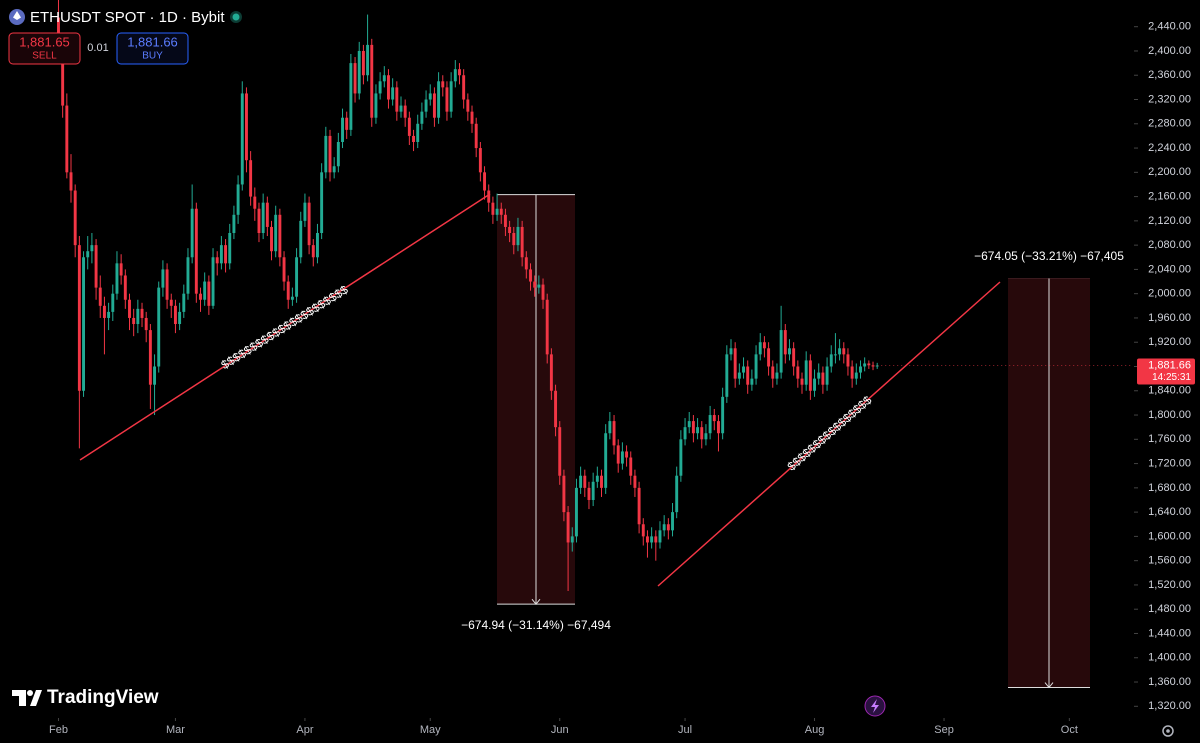 This screenshot has height=743, width=1200. I want to click on sell-label: SELL, so click(44, 56).